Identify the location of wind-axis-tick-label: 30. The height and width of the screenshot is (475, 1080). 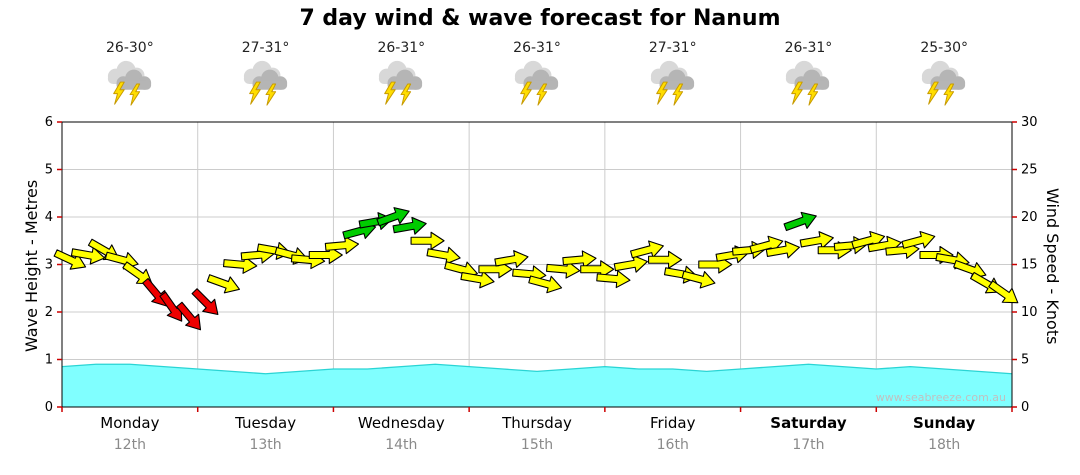
(1029, 122).